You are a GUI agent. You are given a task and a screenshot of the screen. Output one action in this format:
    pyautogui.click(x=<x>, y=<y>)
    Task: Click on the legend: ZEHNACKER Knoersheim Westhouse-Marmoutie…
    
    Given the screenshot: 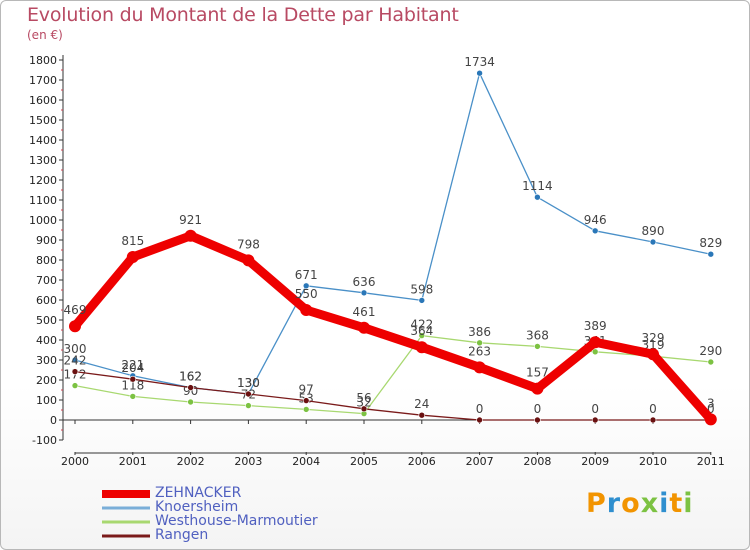 What is the action you would take?
    pyautogui.click(x=260, y=514)
    